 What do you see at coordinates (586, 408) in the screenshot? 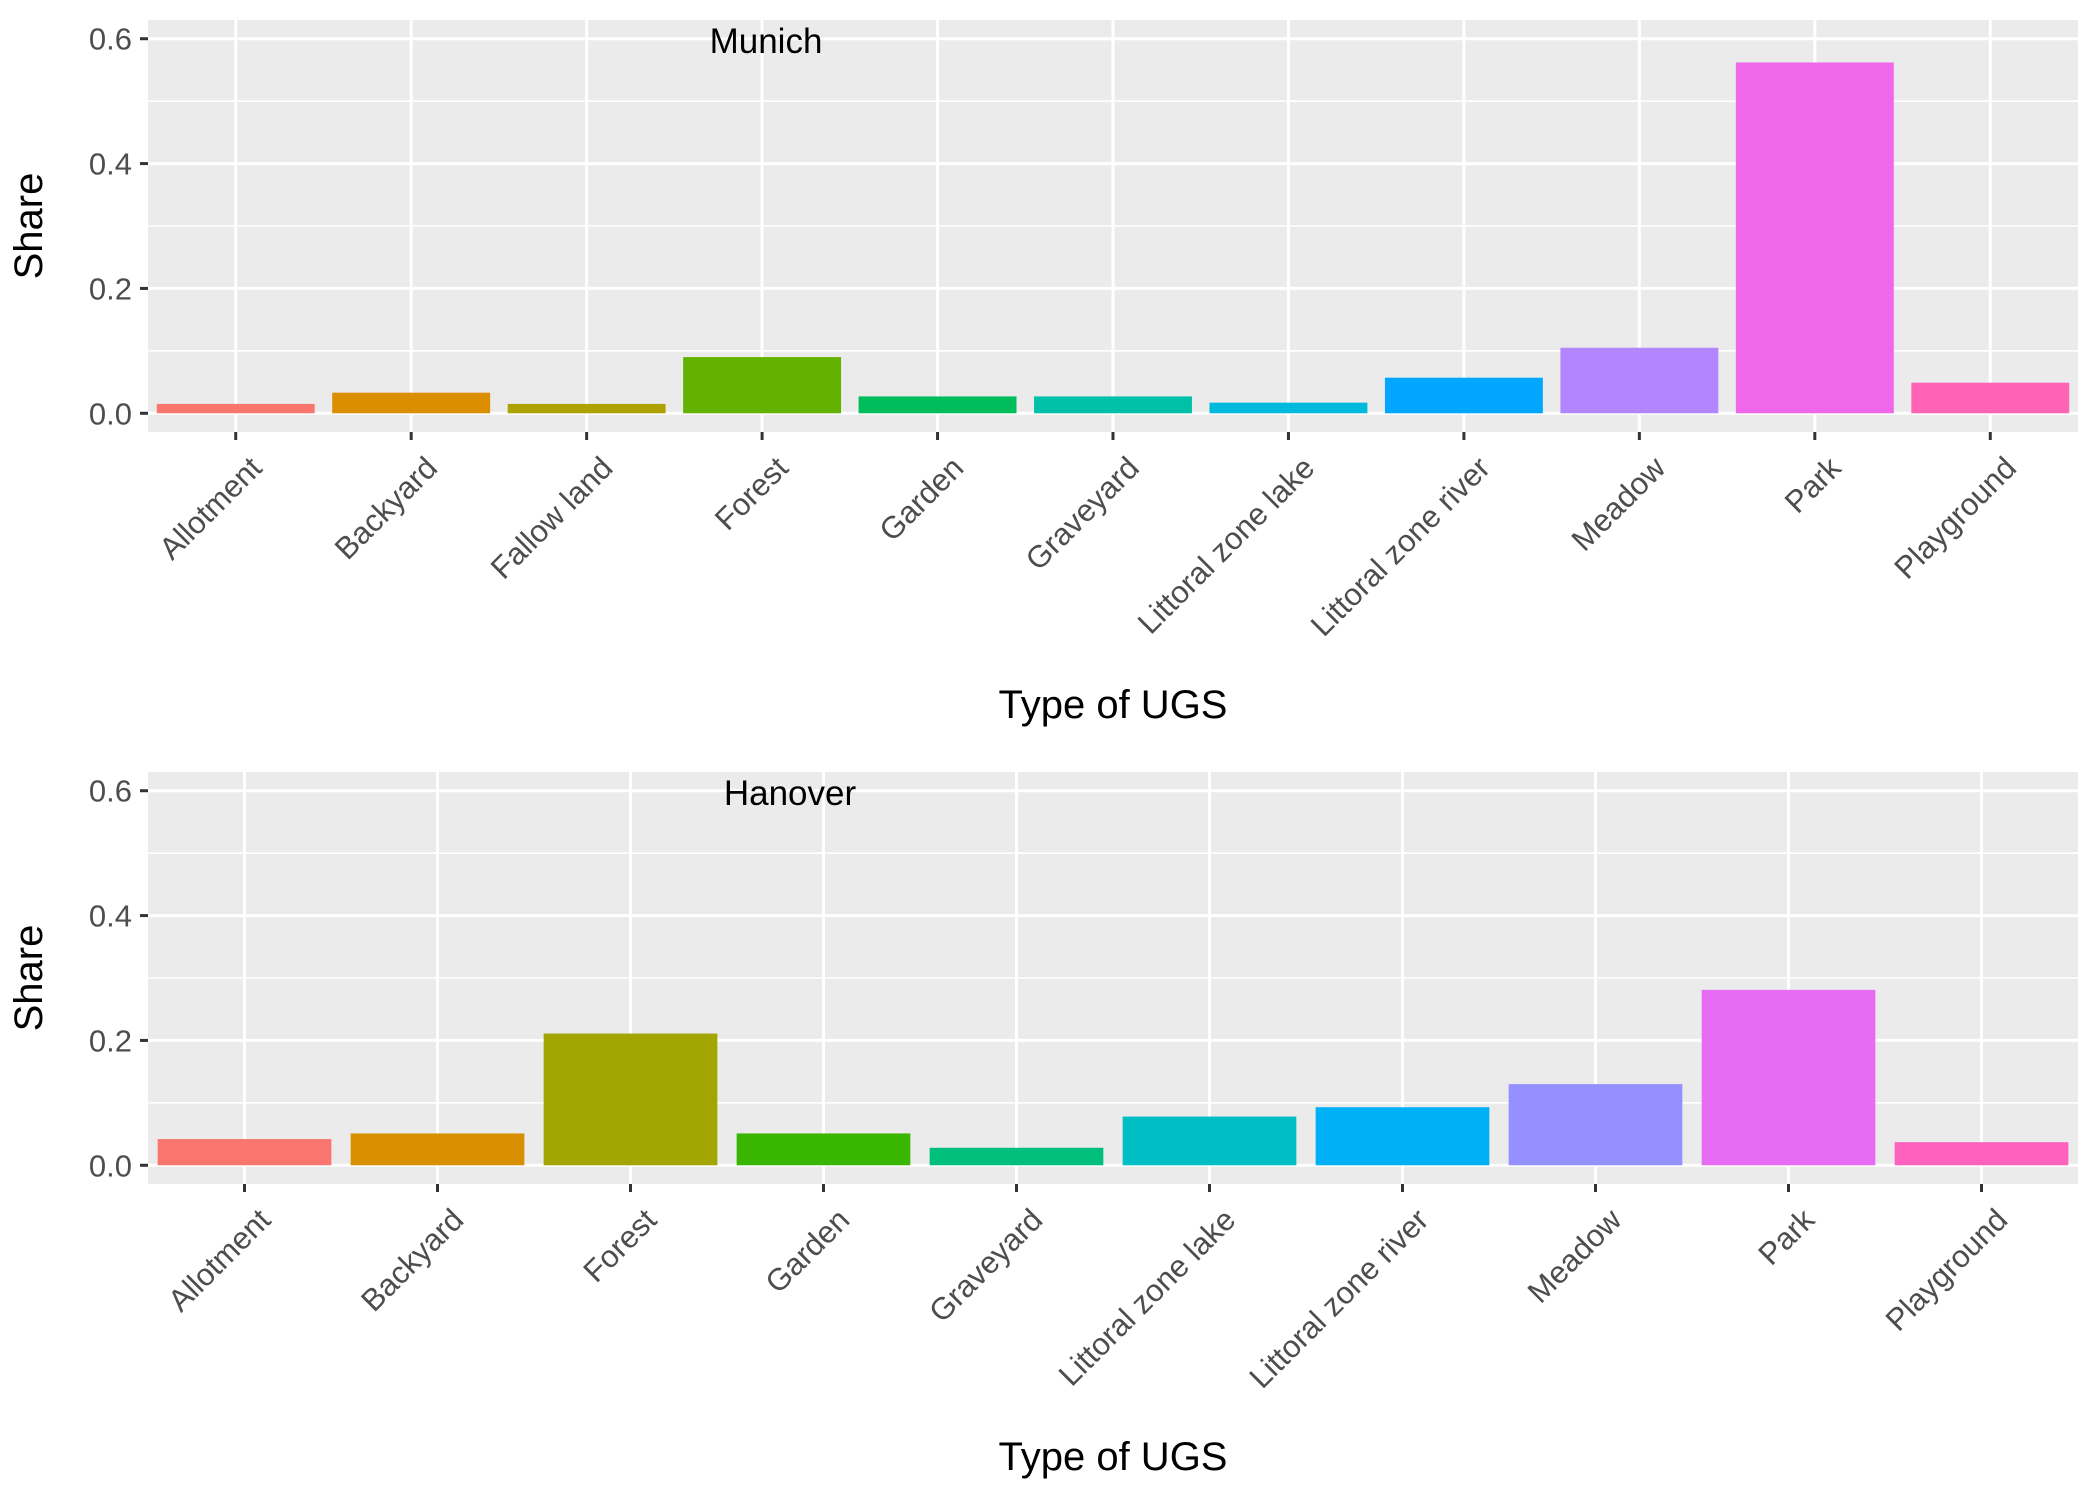
I see `bar-fallow-land` at bounding box center [586, 408].